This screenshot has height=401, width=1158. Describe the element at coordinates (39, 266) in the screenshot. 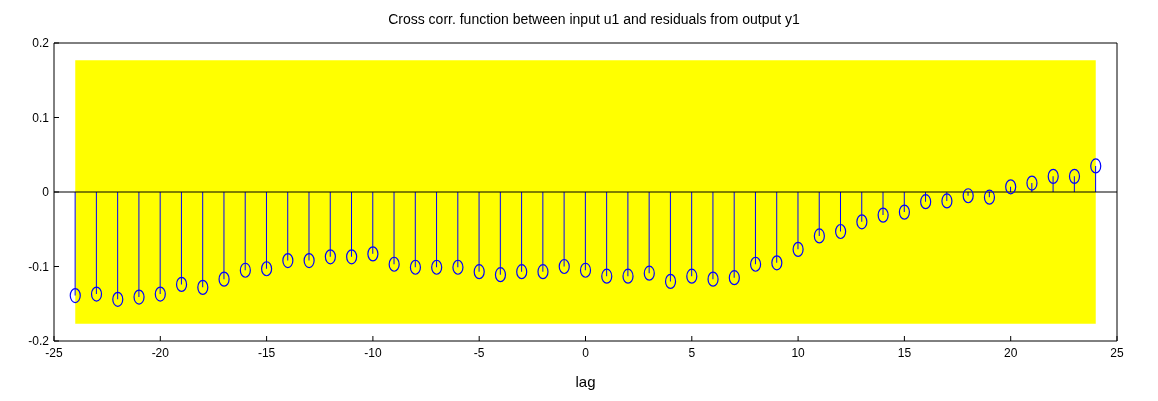

I see `y-tick-label: -0.1` at that location.